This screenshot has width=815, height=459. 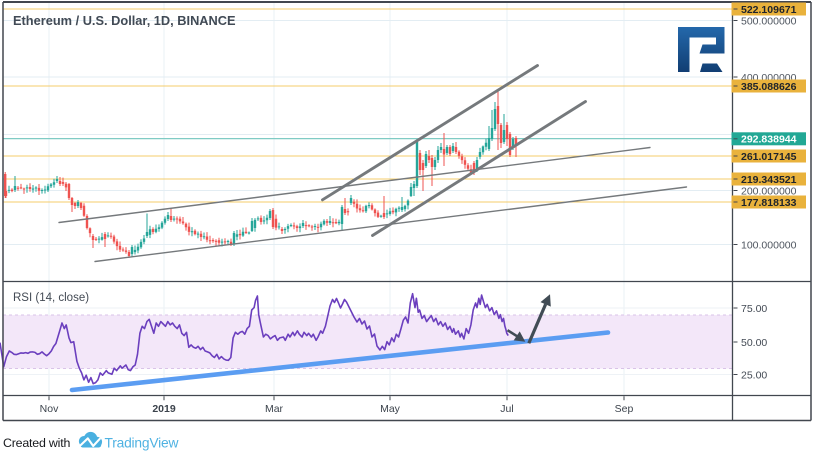 What do you see at coordinates (51, 298) in the screenshot?
I see `svg-text: RSI (14, close)` at bounding box center [51, 298].